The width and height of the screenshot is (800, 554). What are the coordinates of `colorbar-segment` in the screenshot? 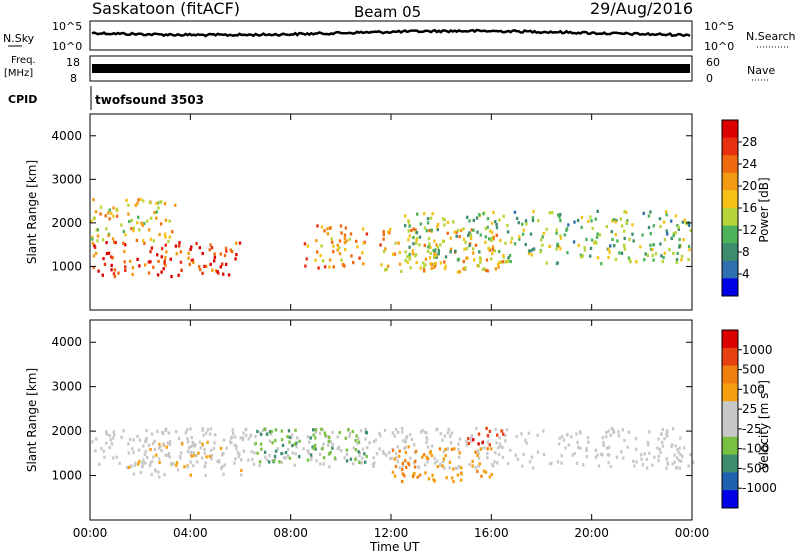 It's located at (730, 164).